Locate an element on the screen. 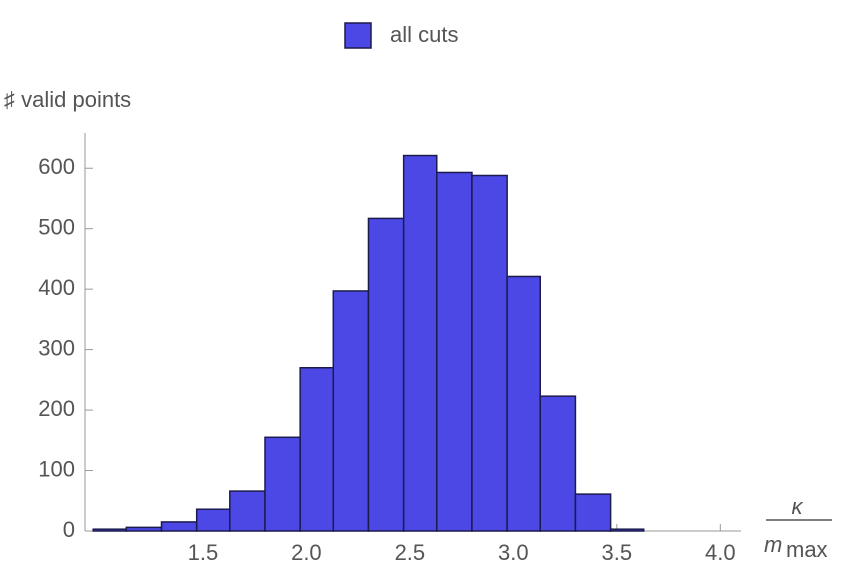 The image size is (847, 573). x-tick-label: 3.5 is located at coordinates (617, 552).